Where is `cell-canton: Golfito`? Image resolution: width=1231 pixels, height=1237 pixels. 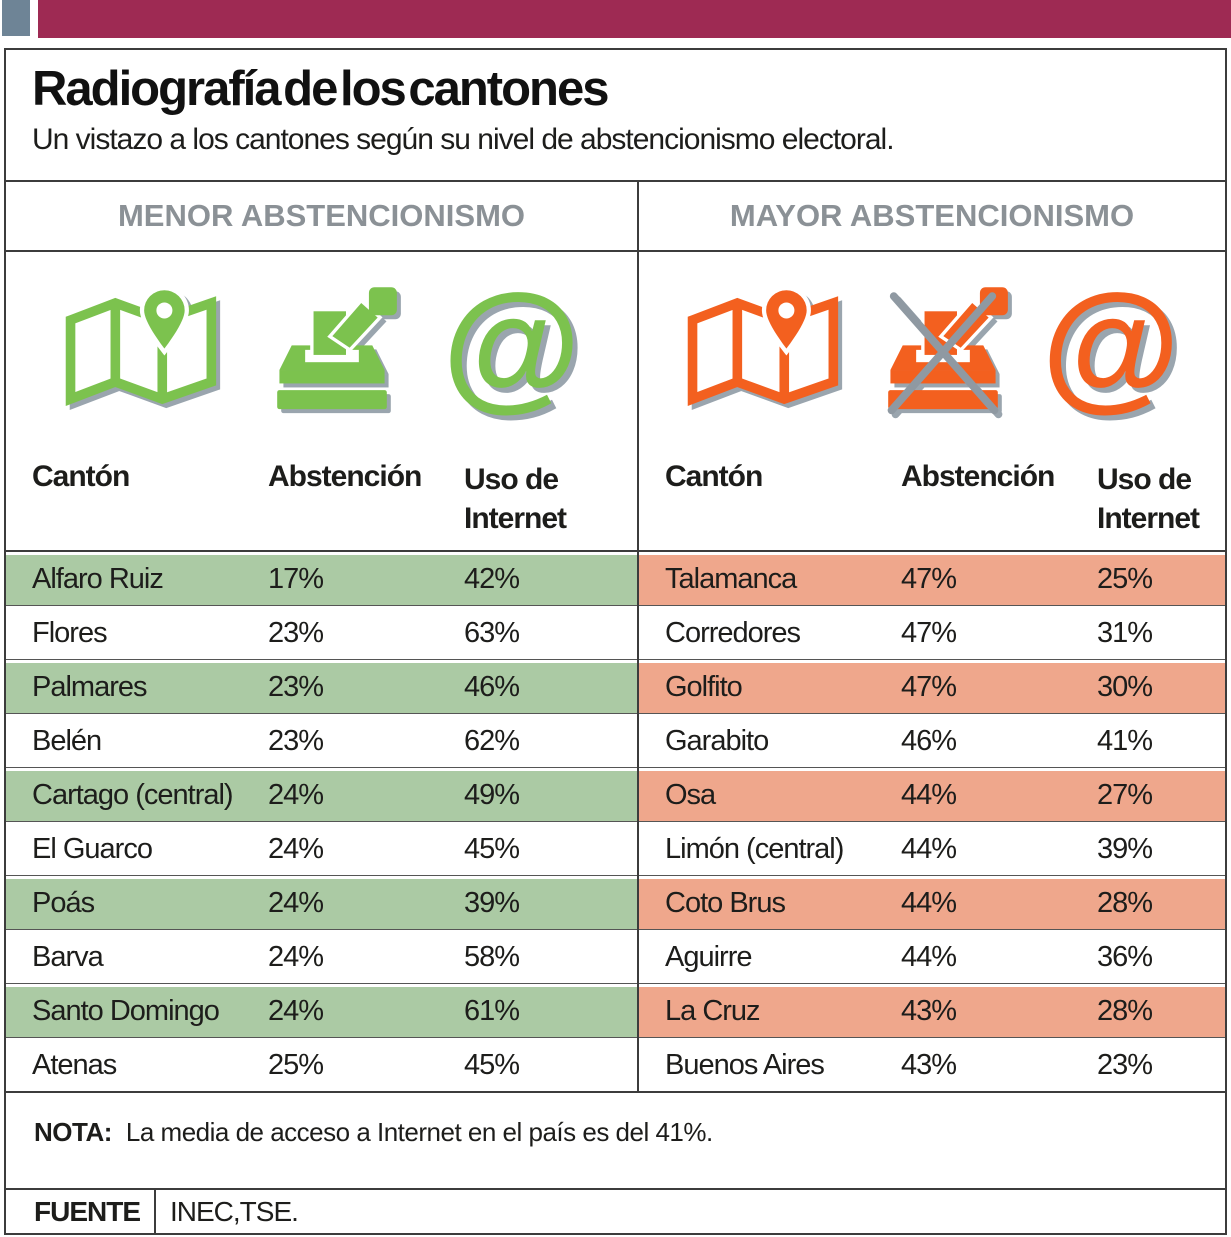 cell-canton: Golfito is located at coordinates (704, 687).